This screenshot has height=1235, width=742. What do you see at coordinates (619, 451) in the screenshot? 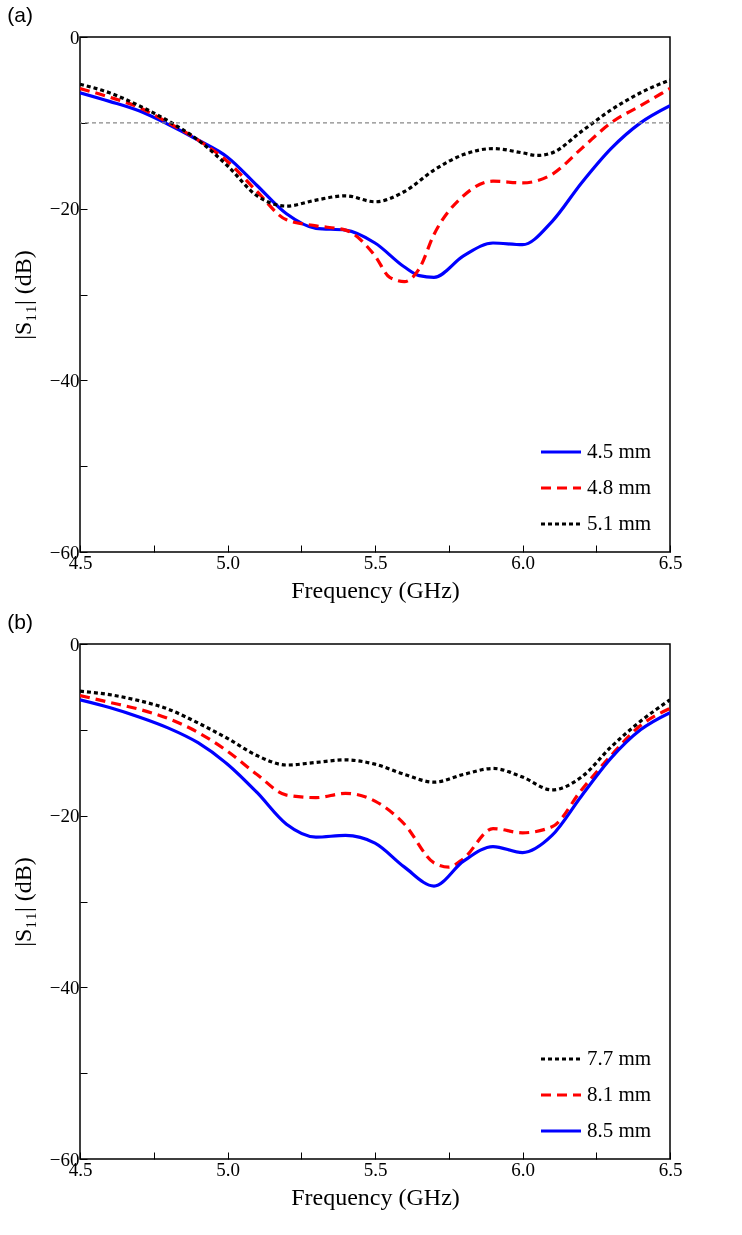
I see `legend-label: 4.5 mm` at bounding box center [619, 451].